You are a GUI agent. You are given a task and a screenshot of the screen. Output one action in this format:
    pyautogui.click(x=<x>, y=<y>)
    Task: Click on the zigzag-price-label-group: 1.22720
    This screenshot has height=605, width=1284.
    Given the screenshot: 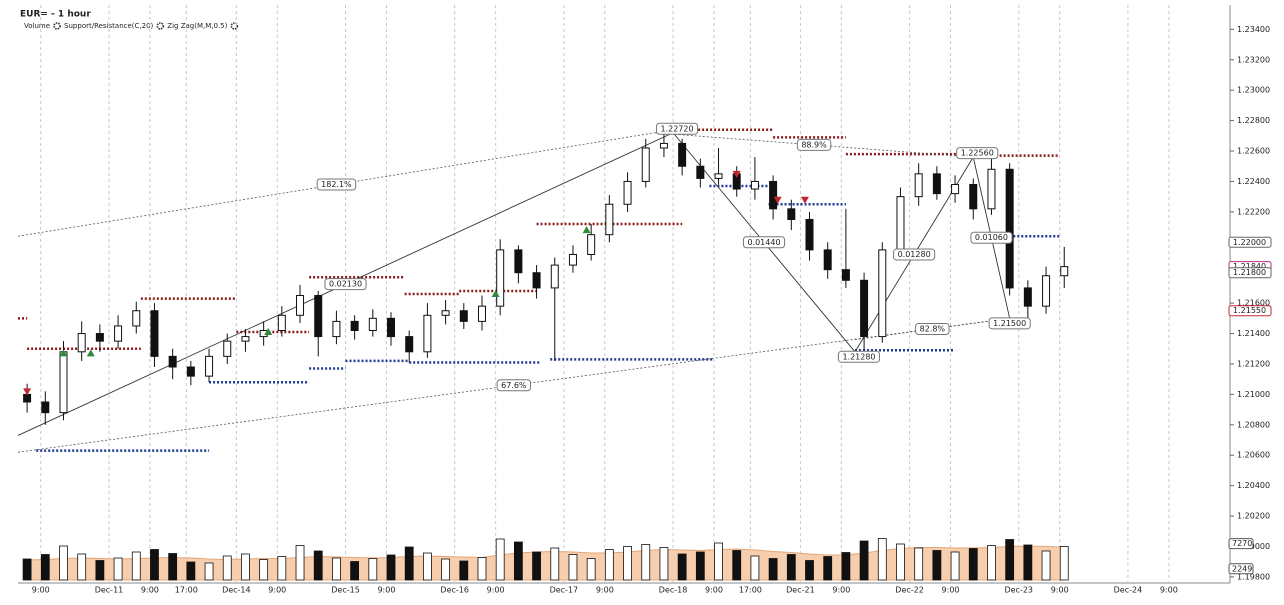 What is the action you would take?
    pyautogui.click(x=677, y=128)
    